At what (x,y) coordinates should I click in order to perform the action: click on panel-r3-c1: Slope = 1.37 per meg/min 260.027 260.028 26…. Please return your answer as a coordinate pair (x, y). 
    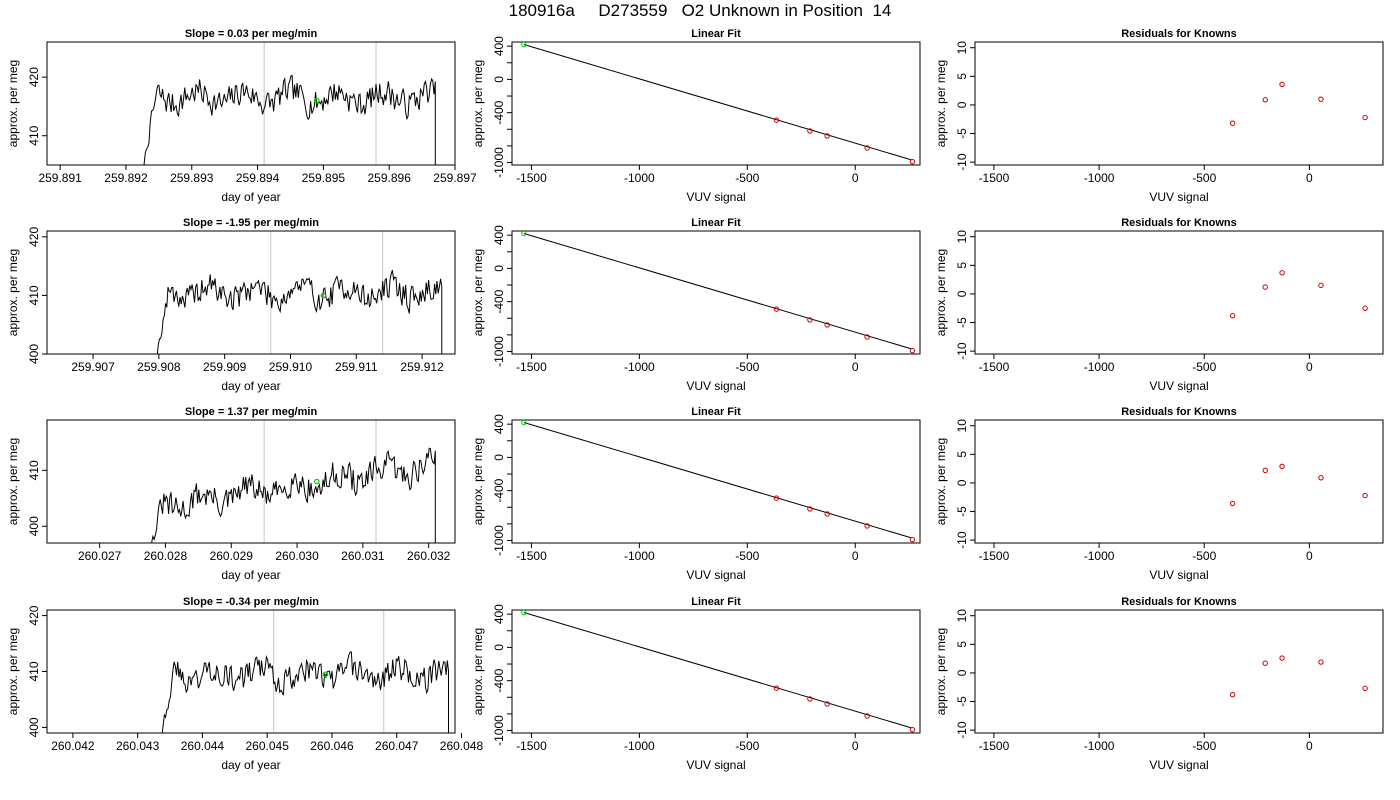
    Looking at the image, I should click on (231, 494).